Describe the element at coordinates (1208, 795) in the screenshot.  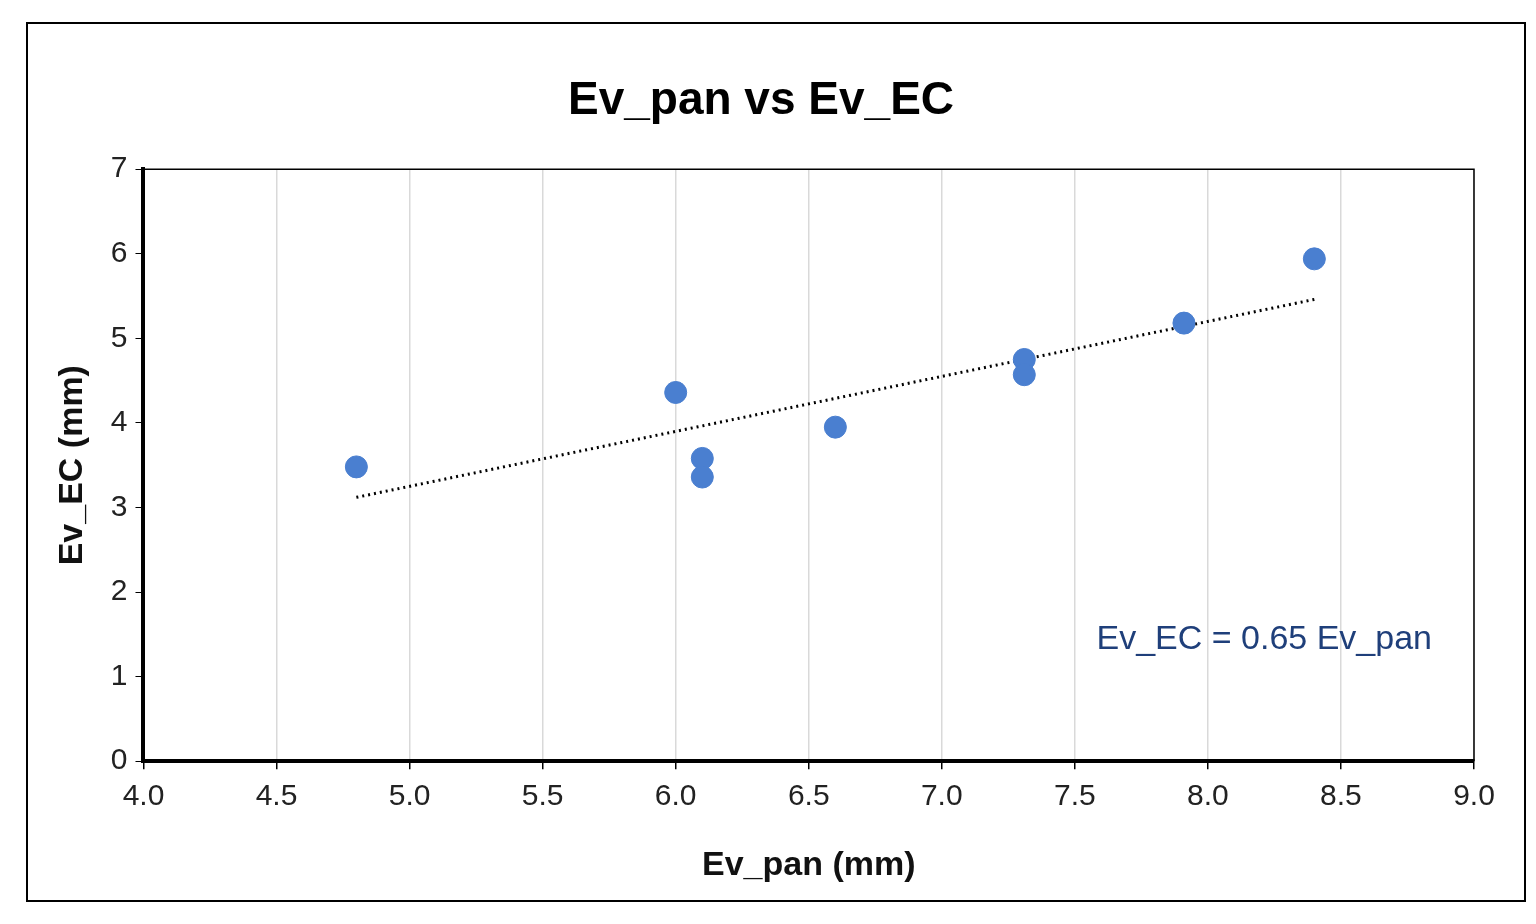
I see `x-tick-label: 8.0` at that location.